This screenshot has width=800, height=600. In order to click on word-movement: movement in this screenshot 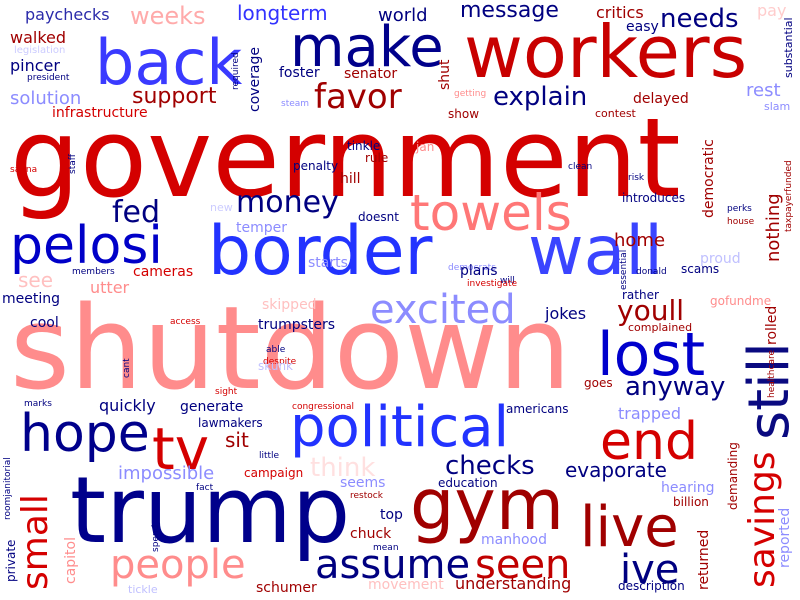, I will do `click(406, 585)`.